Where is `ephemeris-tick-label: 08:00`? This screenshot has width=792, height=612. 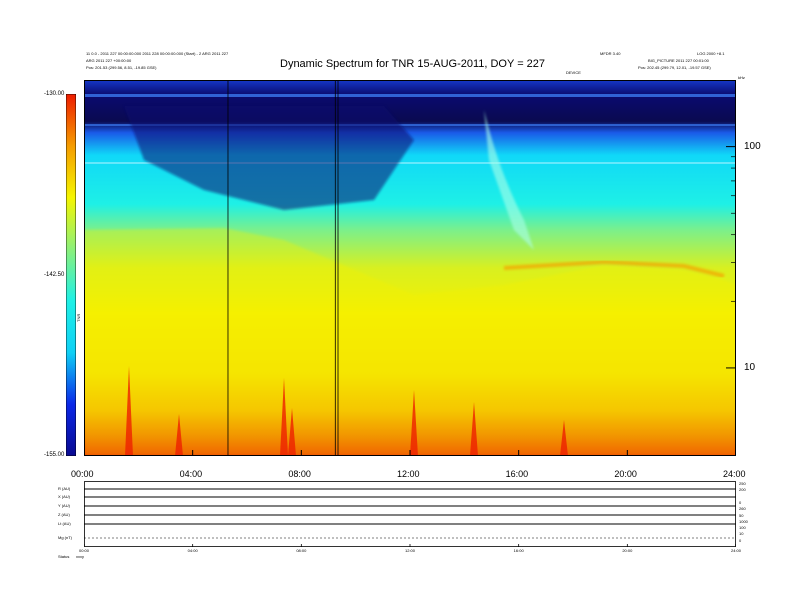 ephemeris-tick-label: 08:00 is located at coordinates (301, 550).